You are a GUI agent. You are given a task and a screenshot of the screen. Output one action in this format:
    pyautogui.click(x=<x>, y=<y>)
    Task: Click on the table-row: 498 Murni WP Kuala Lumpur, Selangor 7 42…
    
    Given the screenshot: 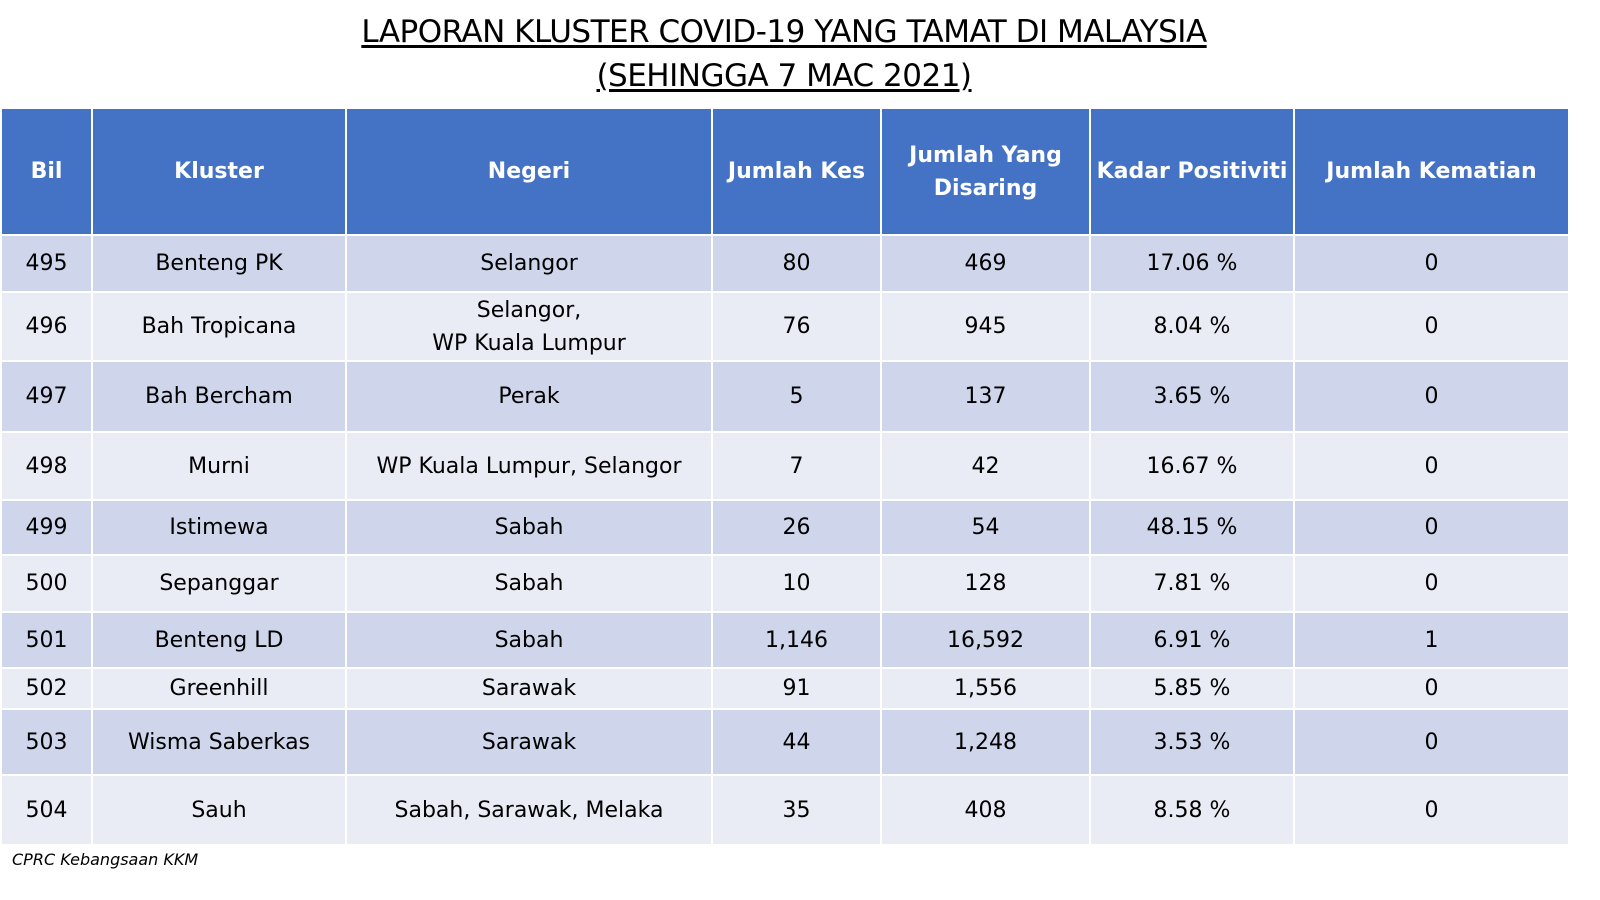 What is the action you would take?
    pyautogui.click(x=785, y=466)
    